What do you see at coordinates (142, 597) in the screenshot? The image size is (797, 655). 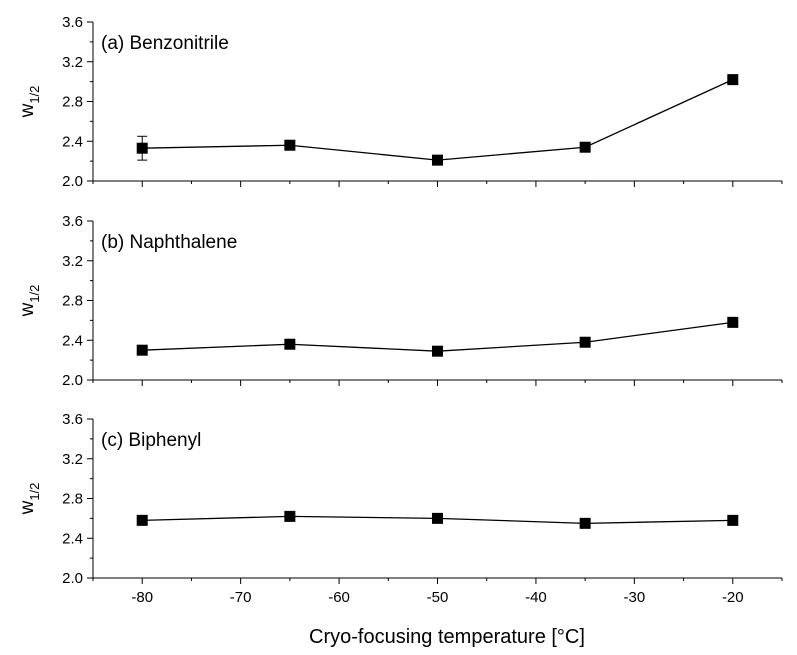 I see `x-tick-label: -80` at bounding box center [142, 597].